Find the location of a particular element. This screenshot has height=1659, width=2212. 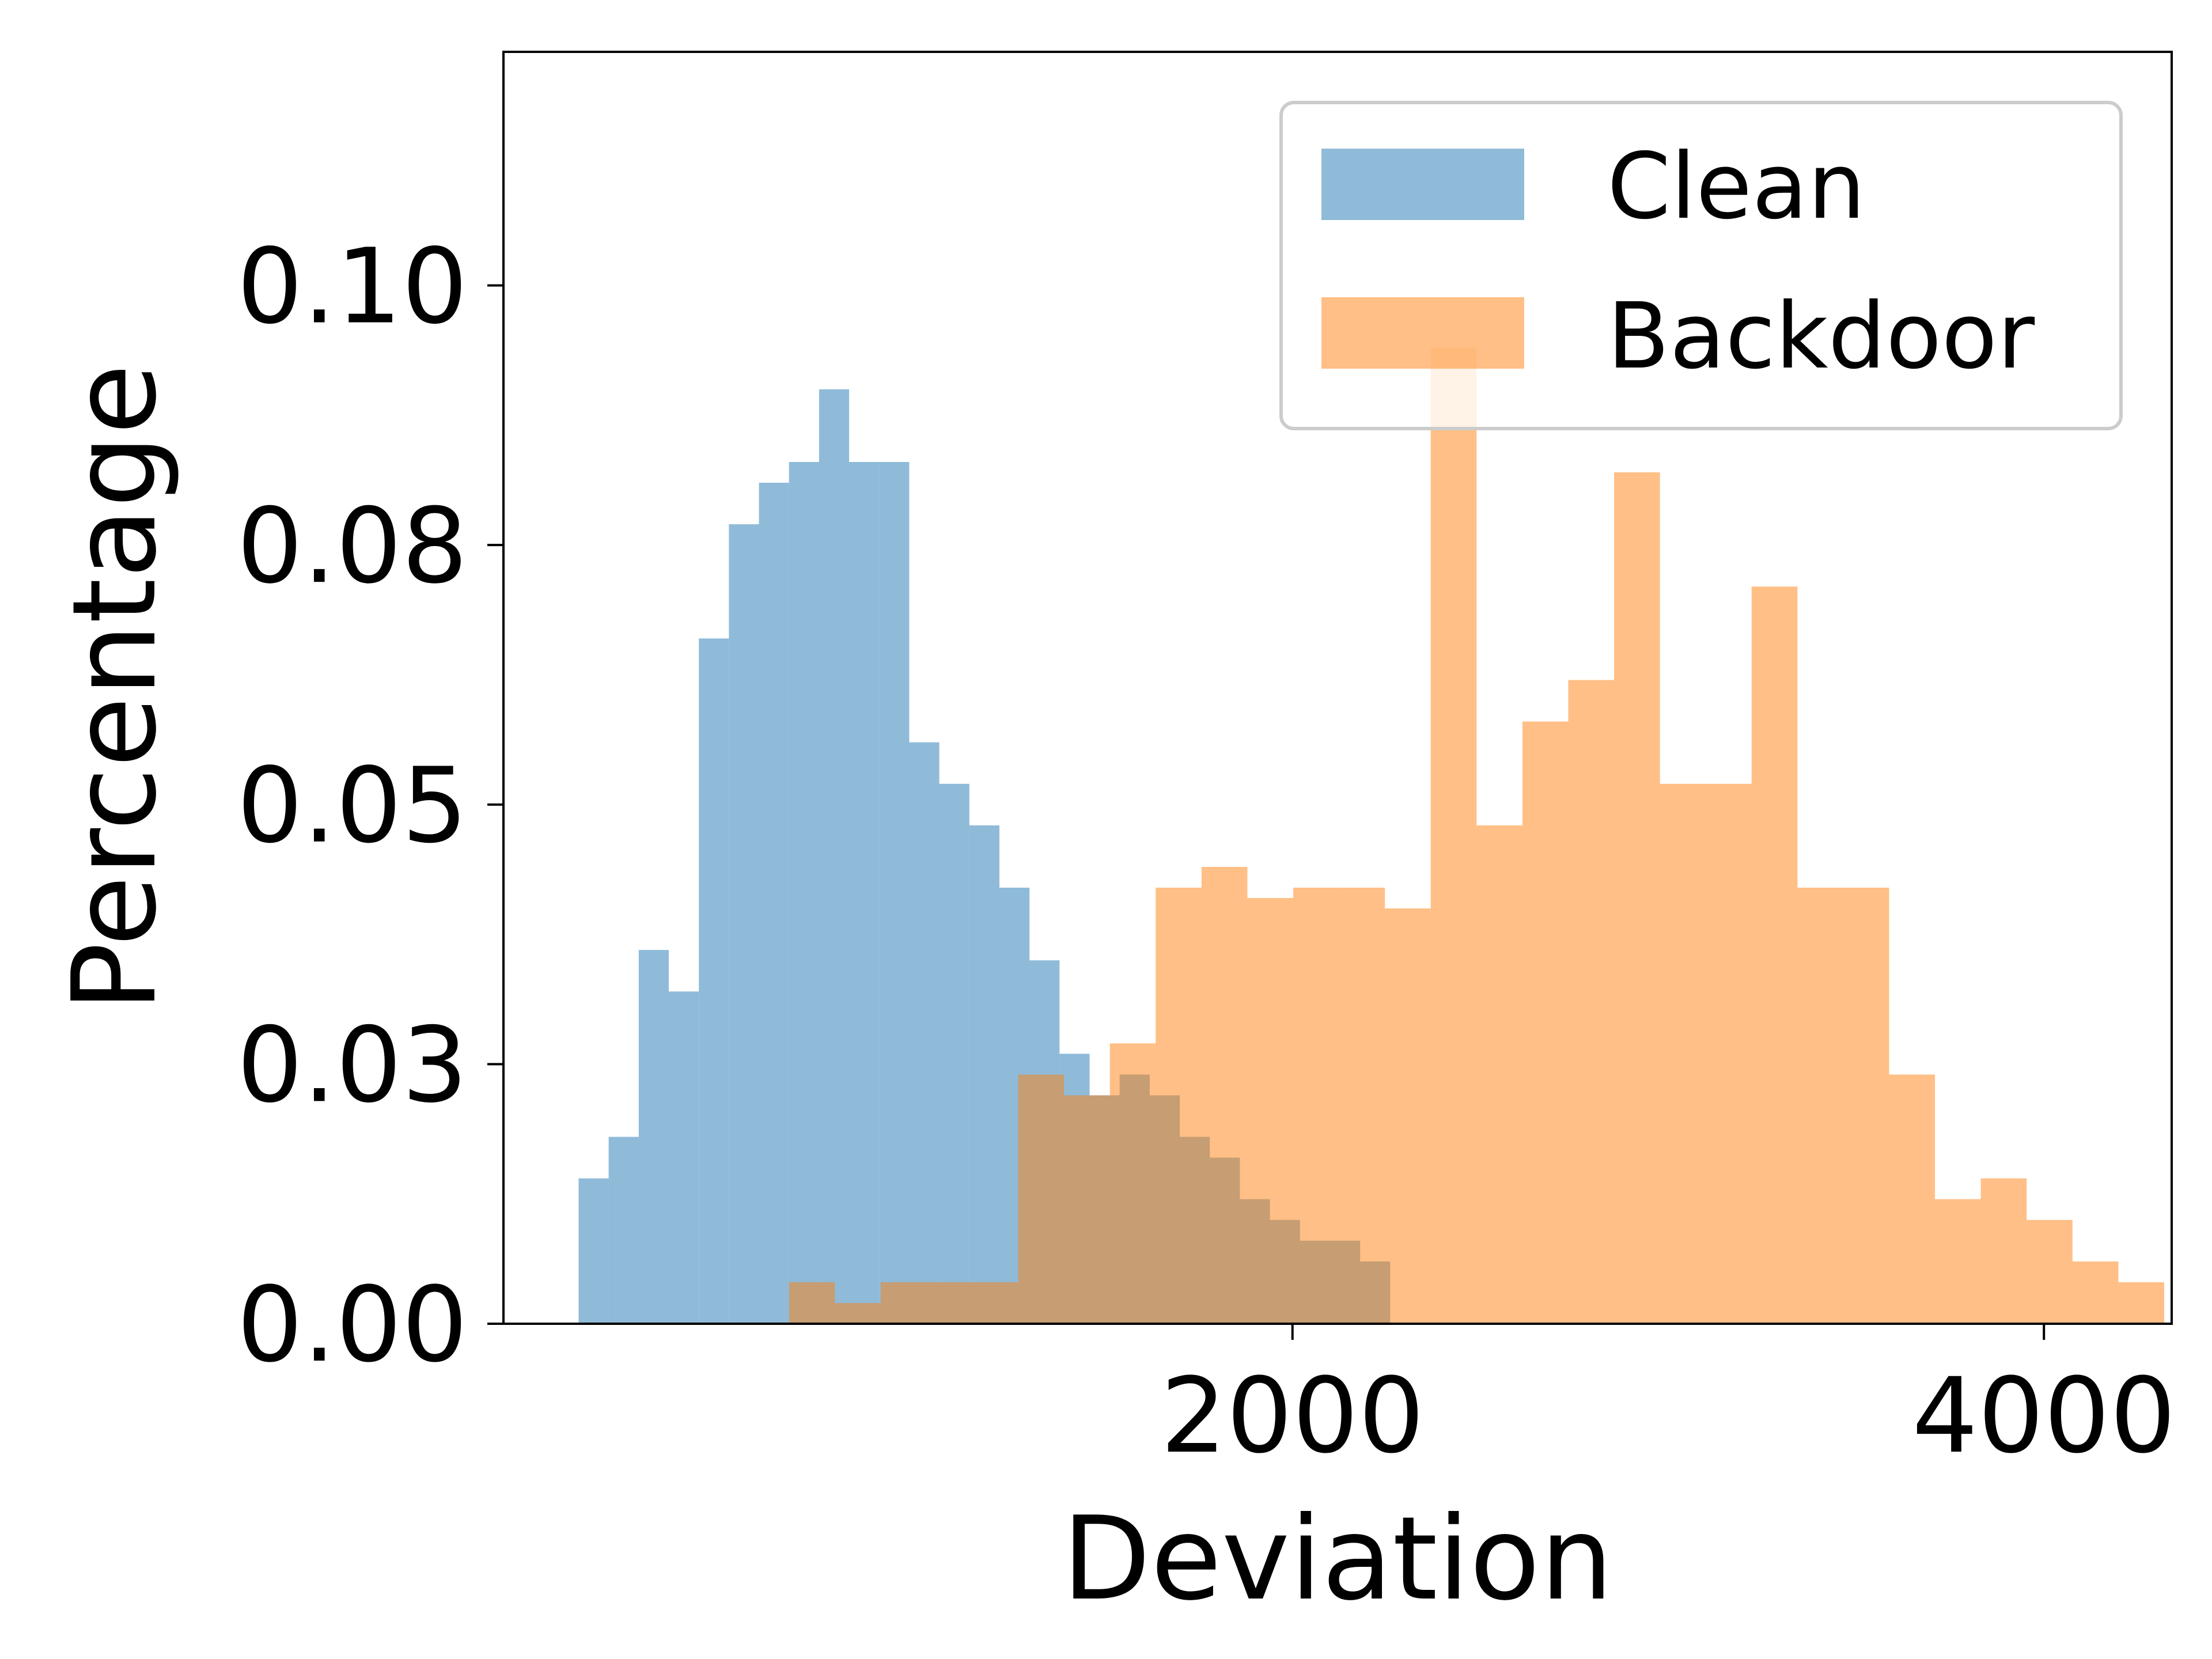

legend-swatch-backdoor is located at coordinates (1422, 333).